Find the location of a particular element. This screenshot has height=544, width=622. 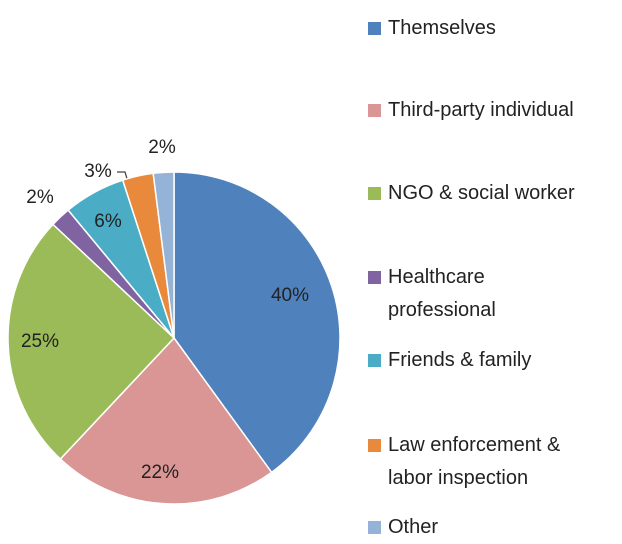

legend-label: NGO & social worker is located at coordinates (481, 193).